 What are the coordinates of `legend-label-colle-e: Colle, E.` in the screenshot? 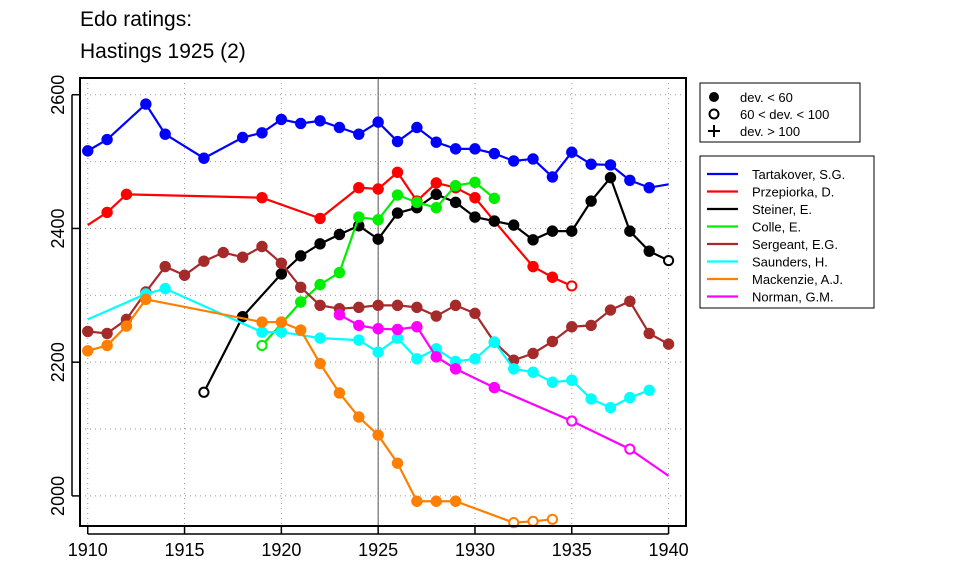 It's located at (776, 227).